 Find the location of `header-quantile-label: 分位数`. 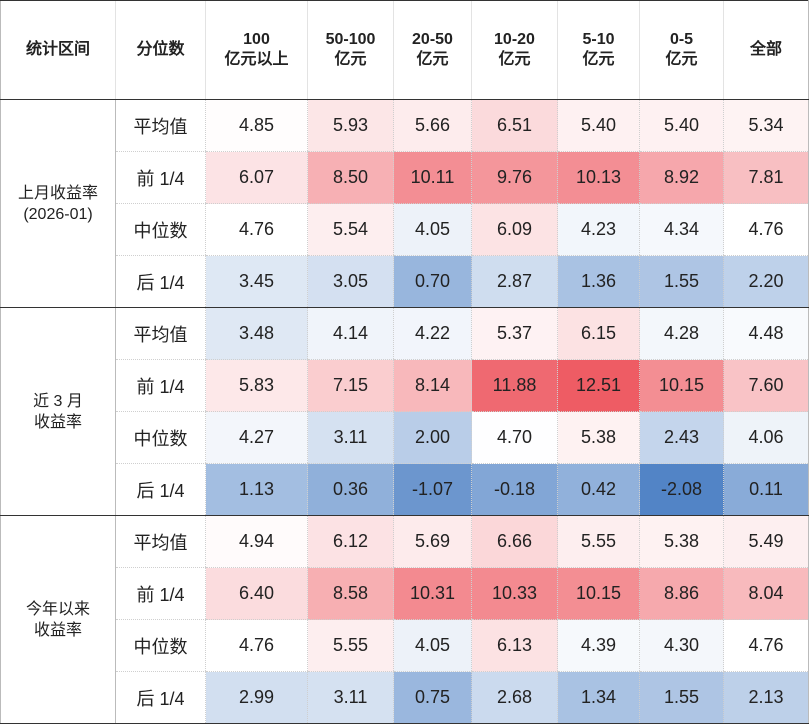

header-quantile-label: 分位数 is located at coordinates (160, 50).